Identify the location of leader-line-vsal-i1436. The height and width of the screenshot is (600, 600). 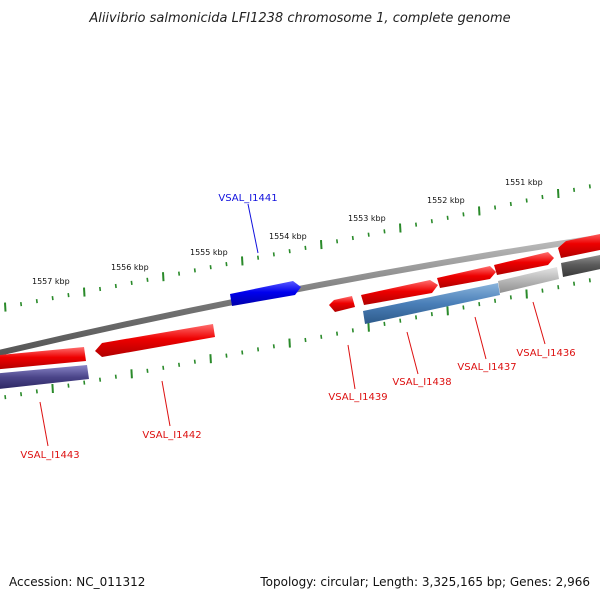
(539, 323).